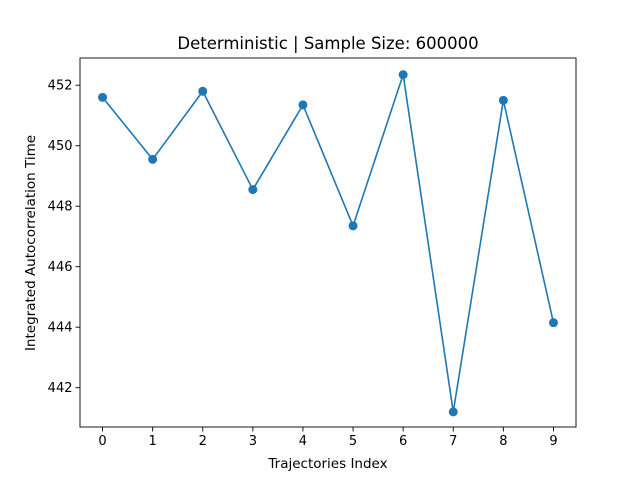 The height and width of the screenshot is (484, 640). What do you see at coordinates (102, 441) in the screenshot?
I see `x-tick-label: 0` at bounding box center [102, 441].